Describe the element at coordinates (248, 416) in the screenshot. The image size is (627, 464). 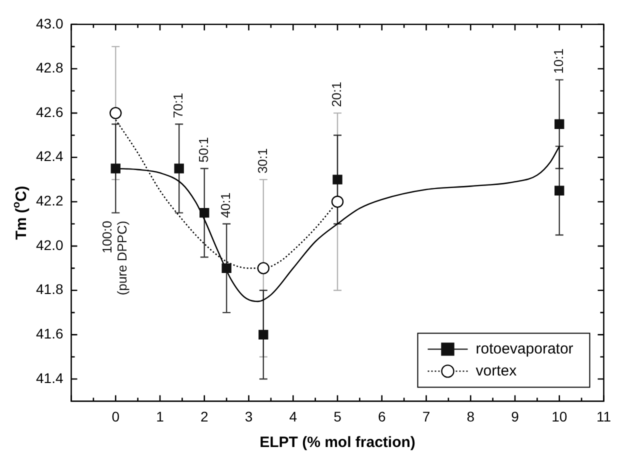
I see `x-tick-label: 3` at that location.